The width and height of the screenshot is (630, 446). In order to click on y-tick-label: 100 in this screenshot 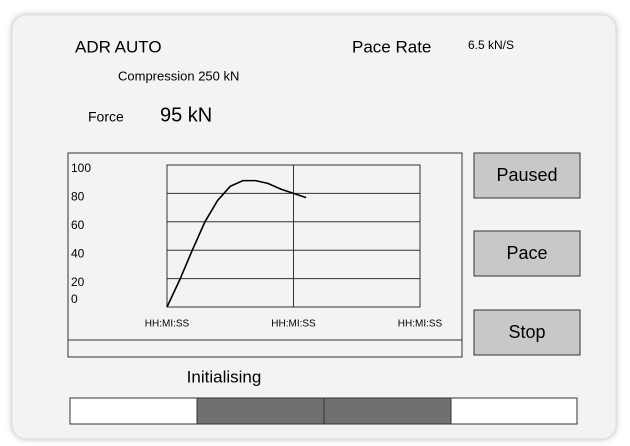, I will do `click(81, 168)`.